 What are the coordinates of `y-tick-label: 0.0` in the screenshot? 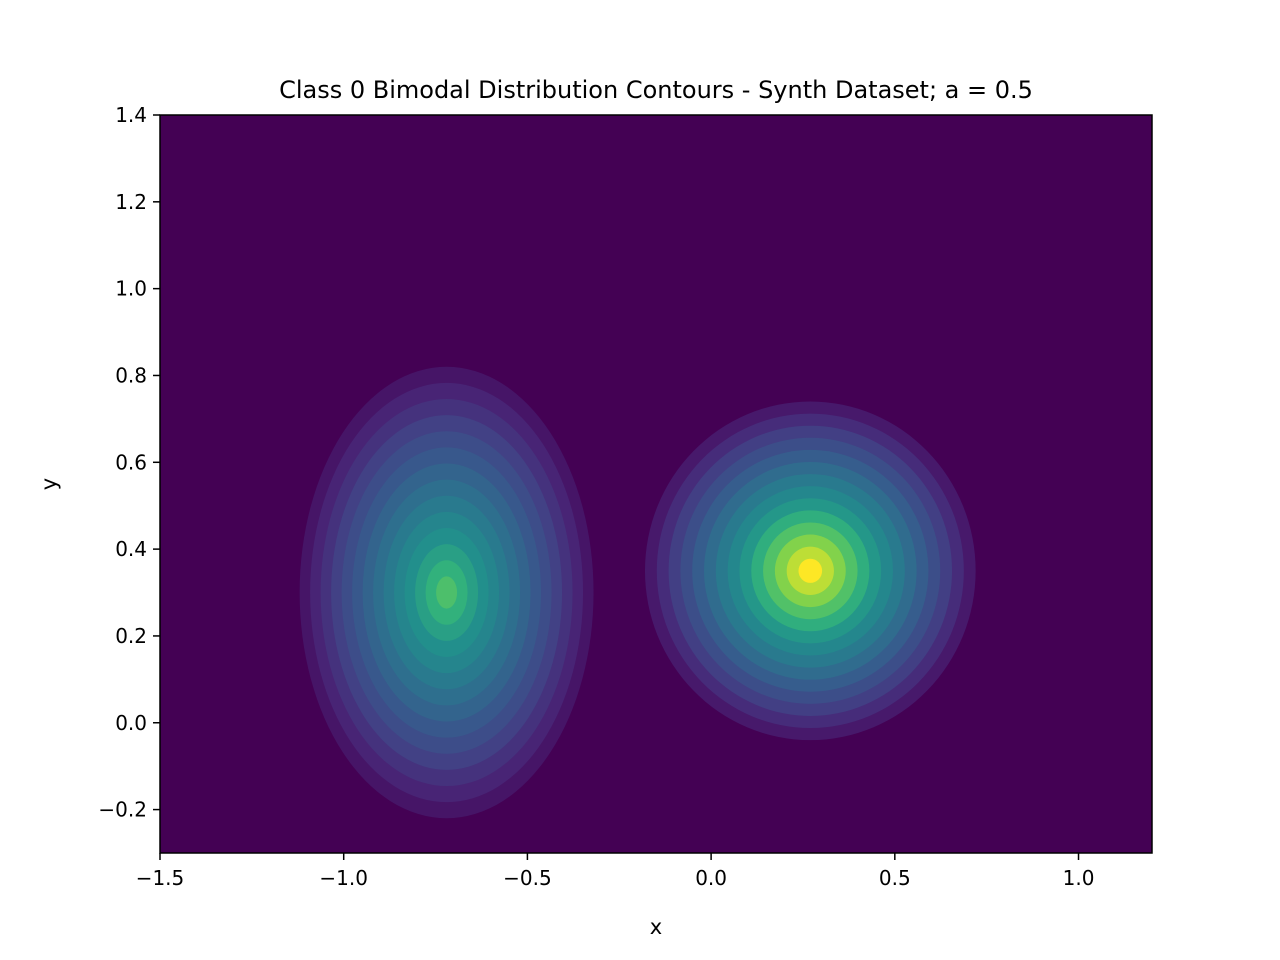 It's located at (131, 723).